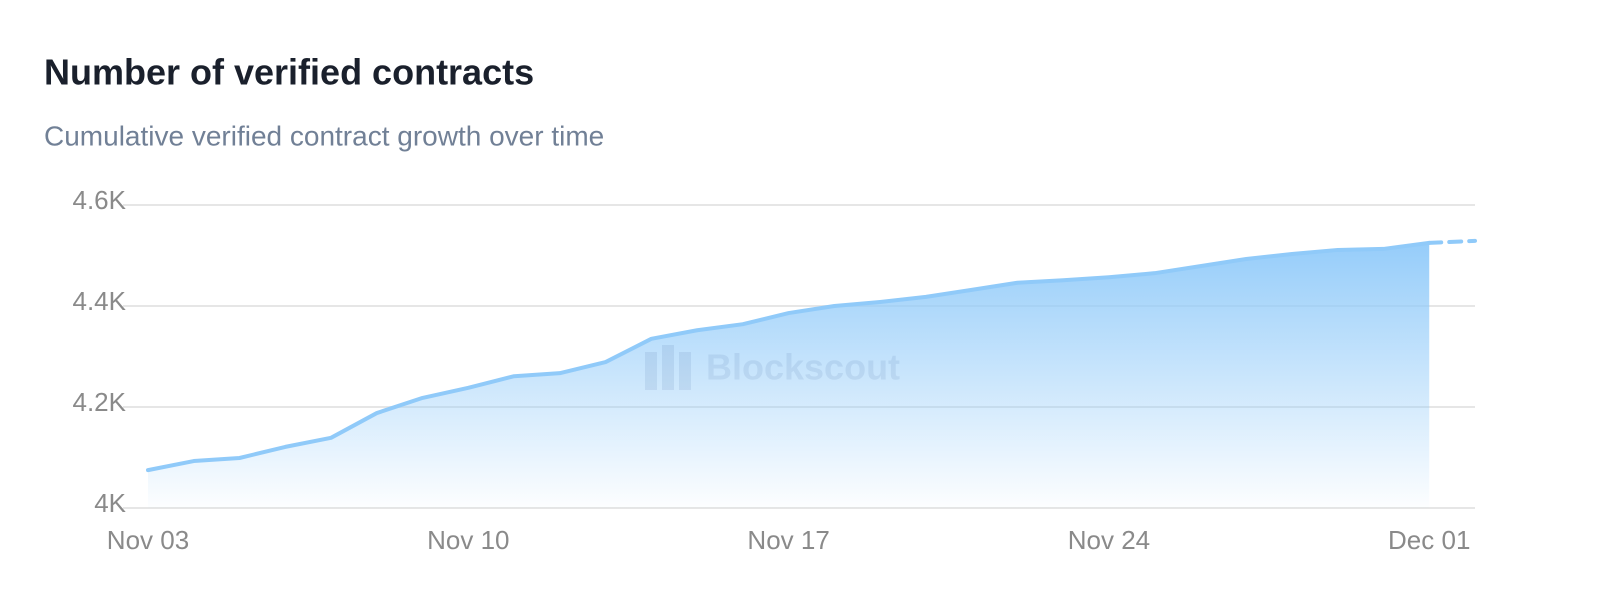 The height and width of the screenshot is (613, 1600). What do you see at coordinates (788, 540) in the screenshot?
I see `x-tick-label: Nov 17` at bounding box center [788, 540].